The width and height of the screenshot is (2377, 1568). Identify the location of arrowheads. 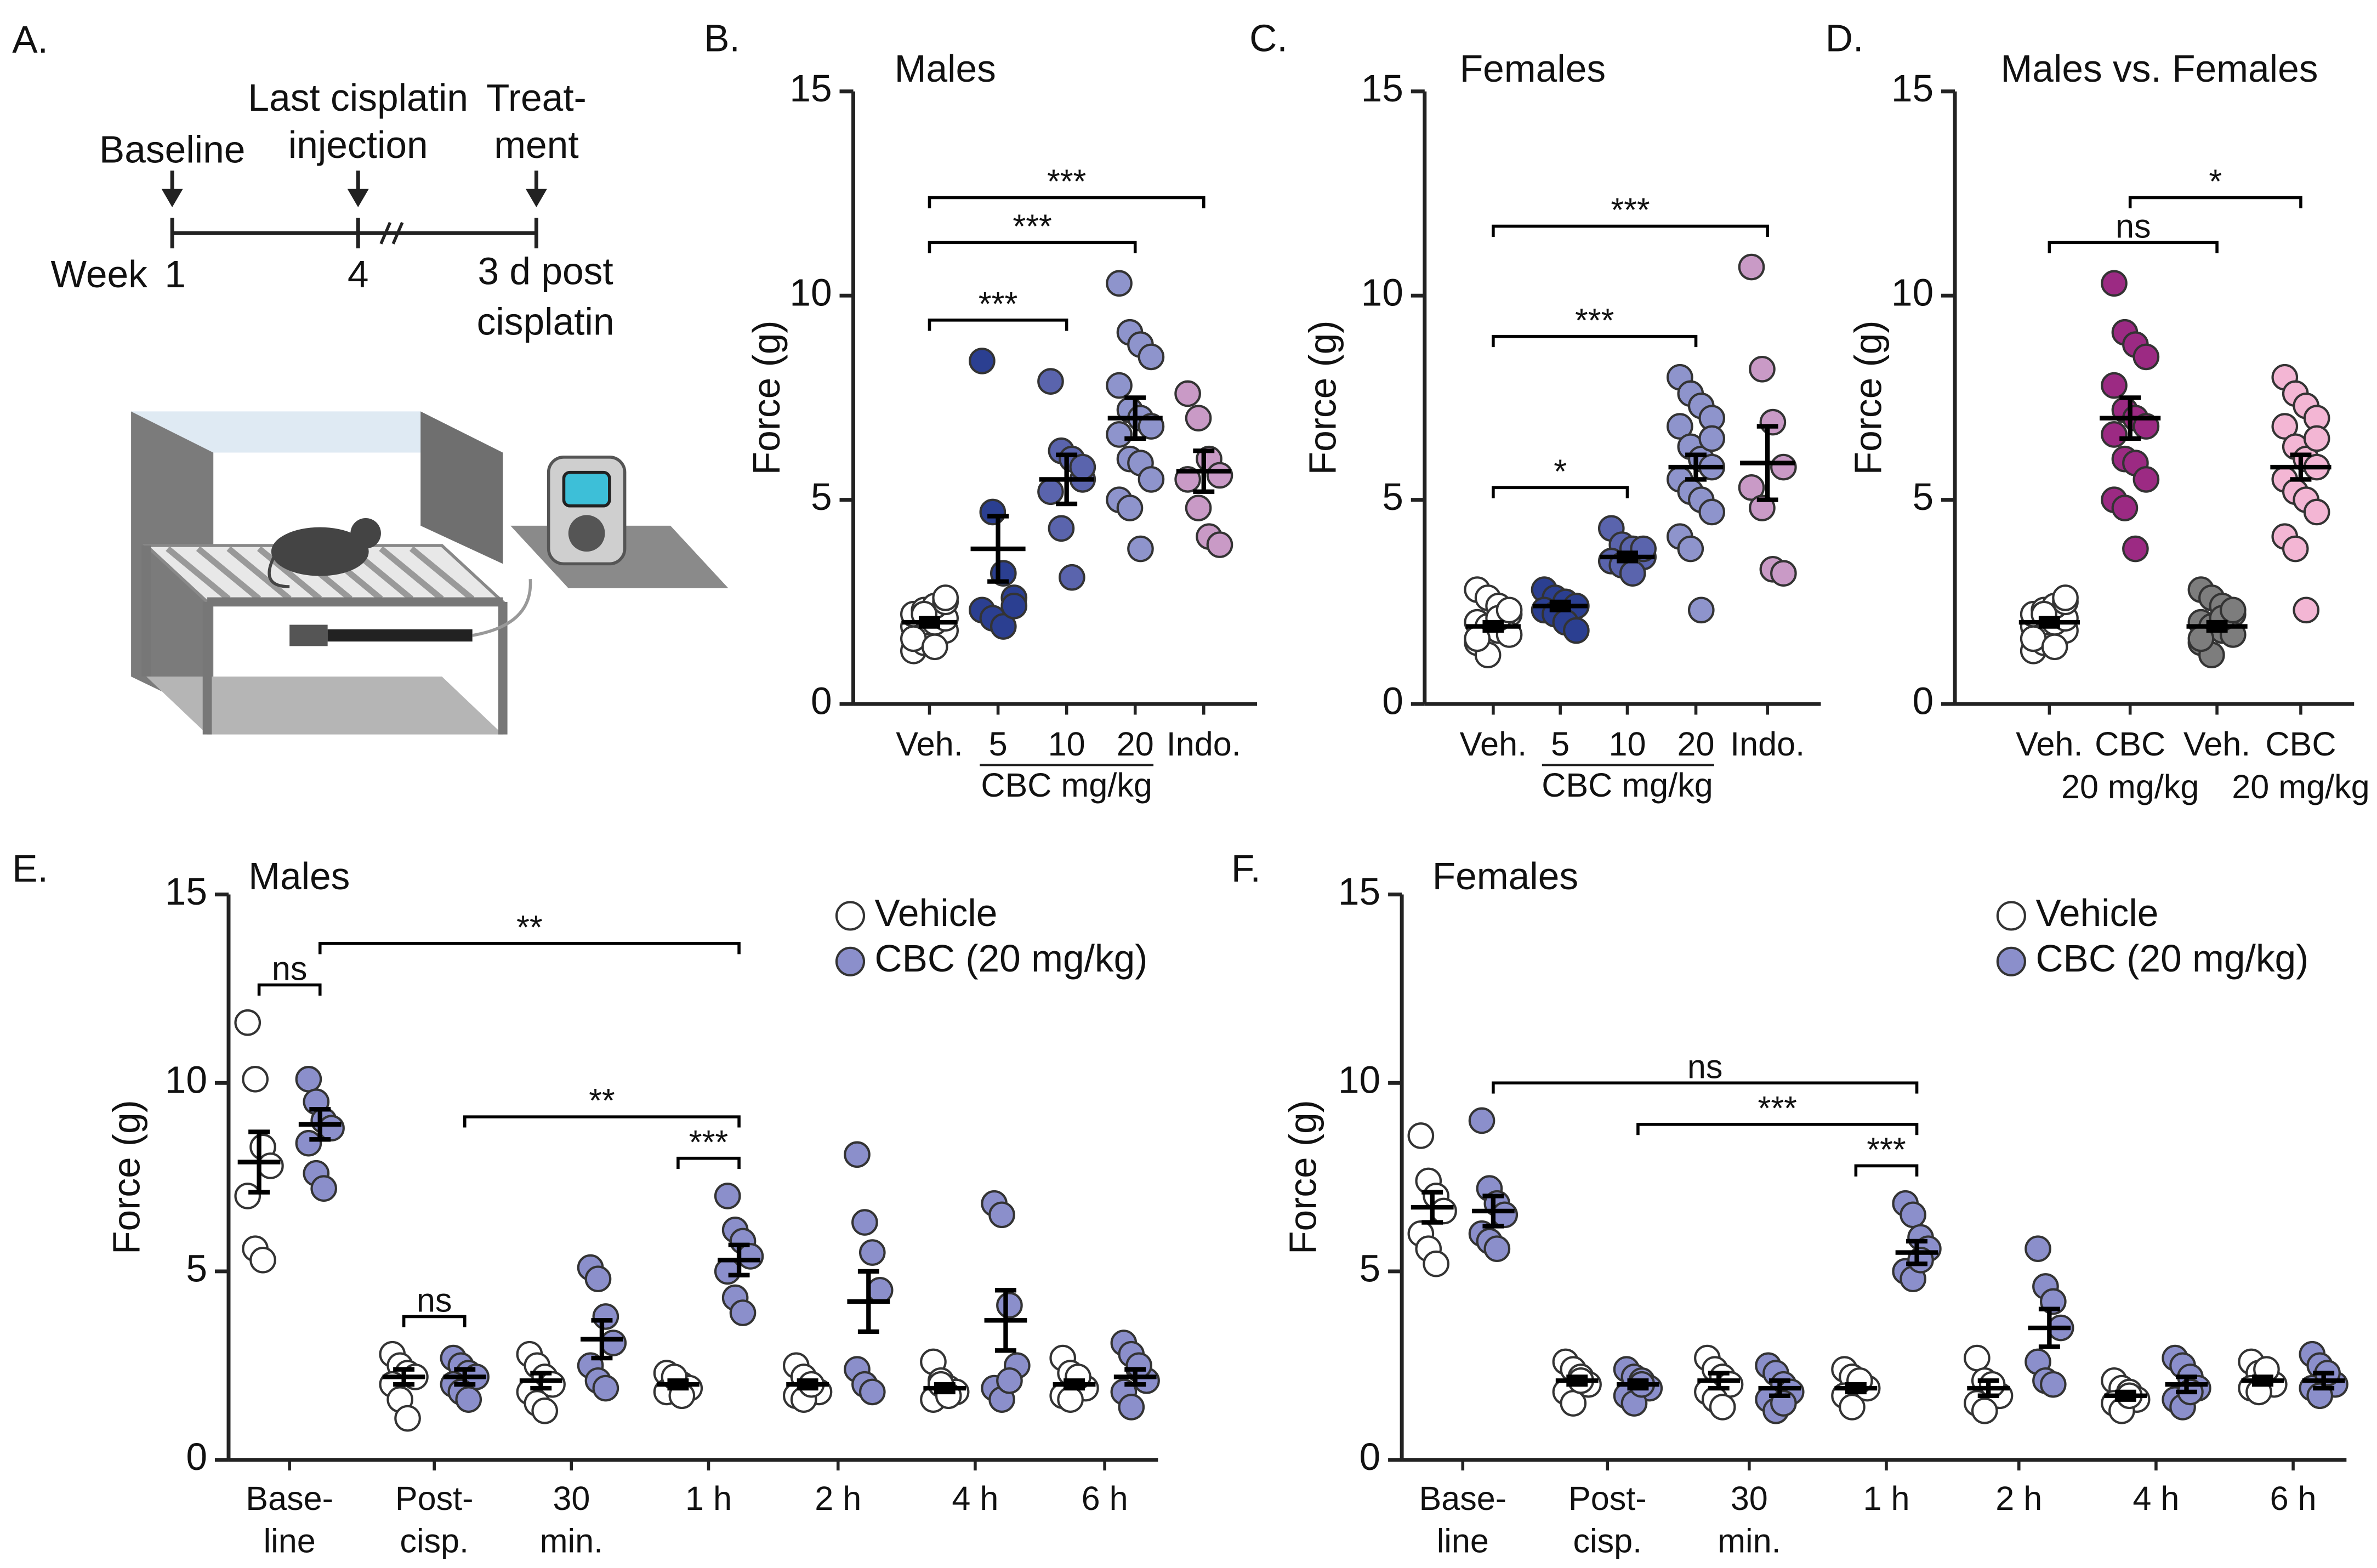
(354, 198).